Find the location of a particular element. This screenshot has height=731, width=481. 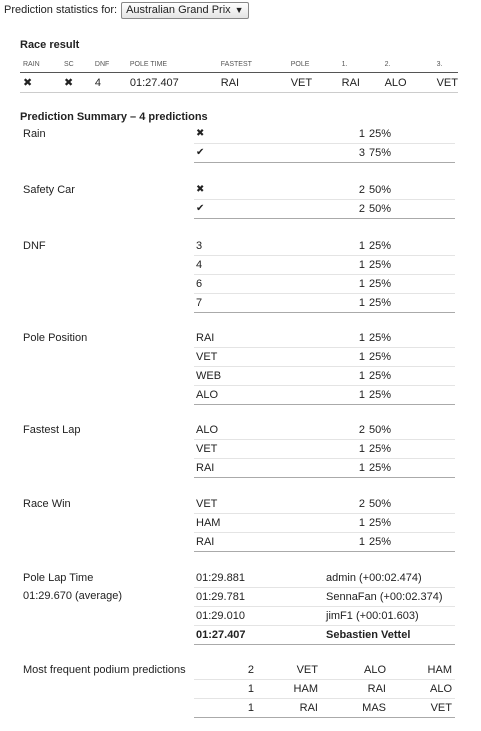

value: ALO is located at coordinates (207, 395).